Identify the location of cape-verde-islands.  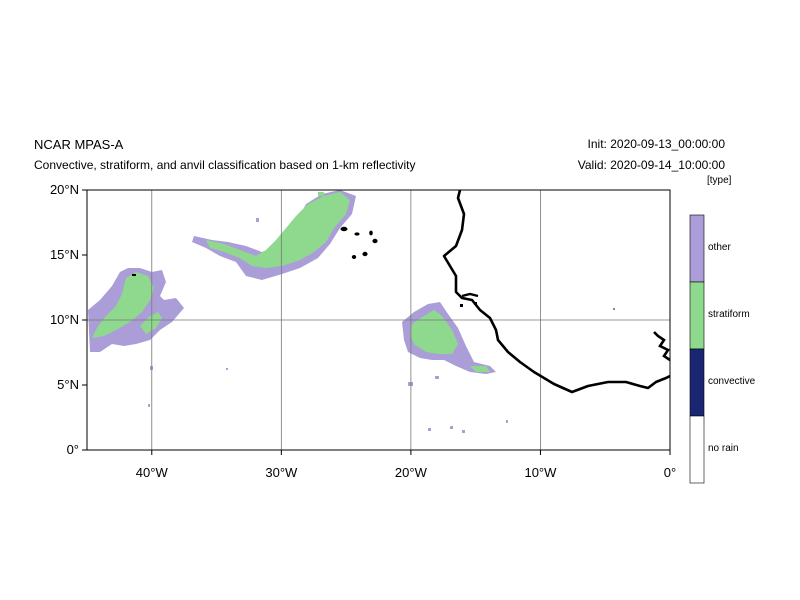
(359, 242).